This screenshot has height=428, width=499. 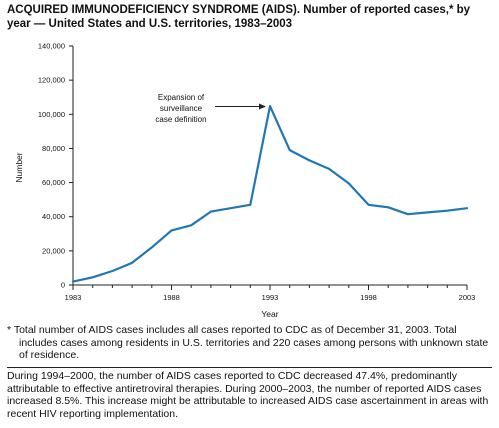 I want to click on x-tick-label: 1983, so click(x=73, y=297).